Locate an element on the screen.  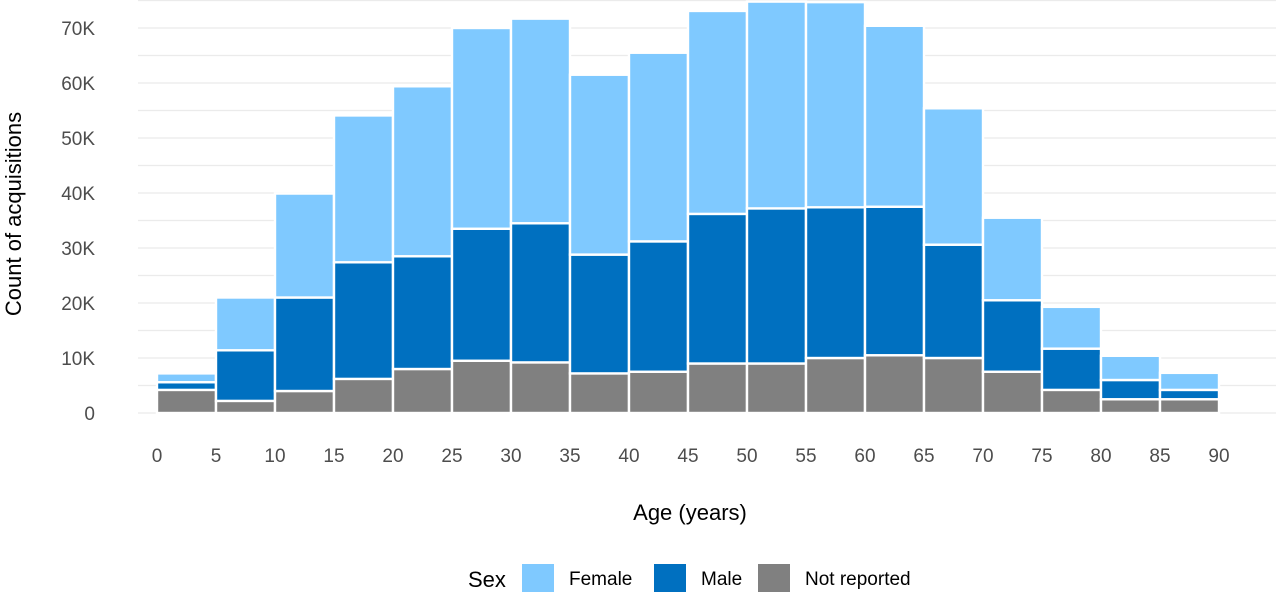
x-axis-ticks: 0 5 10 15 20 25 30 35 40 45 50 55 60 65 70 75 80 85 90 is located at coordinates (691, 456).